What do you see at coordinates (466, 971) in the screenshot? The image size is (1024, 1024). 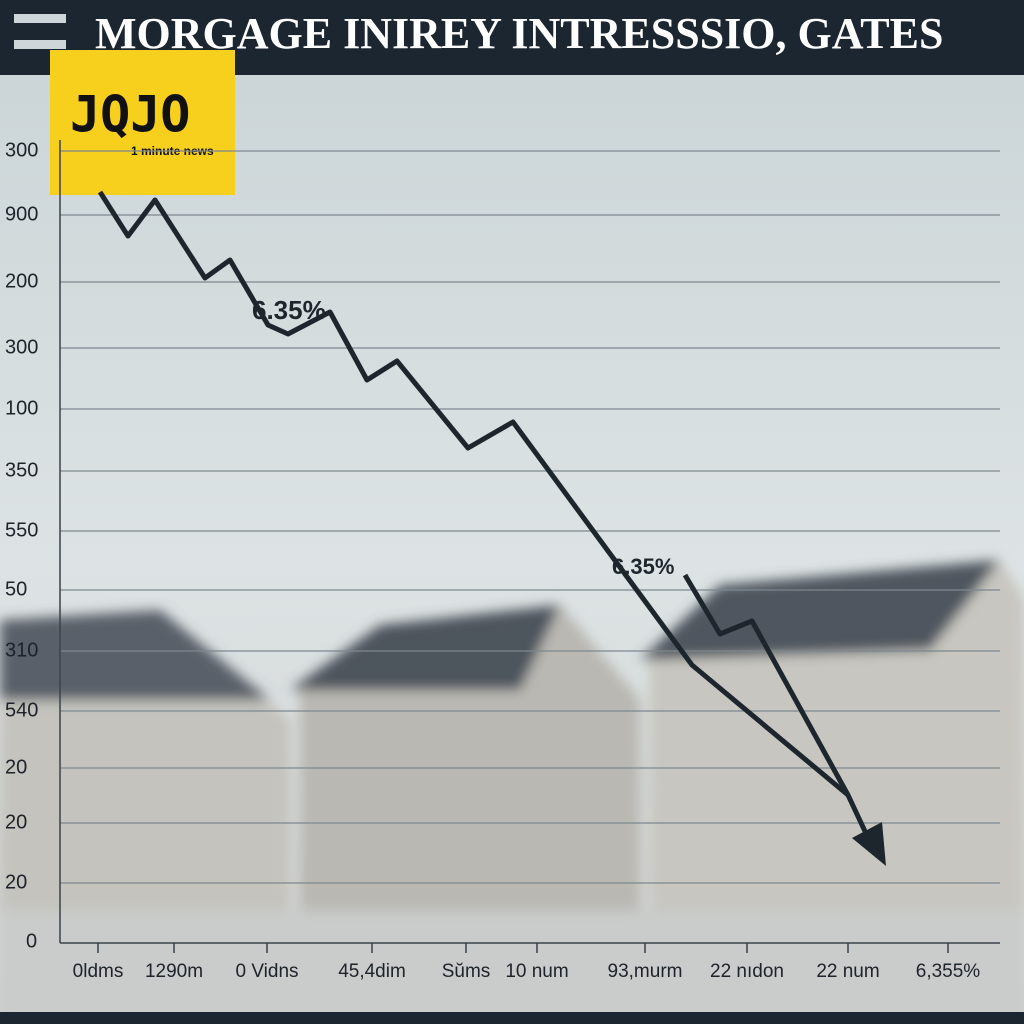 I see `x-axis-label: Sŭms` at bounding box center [466, 971].